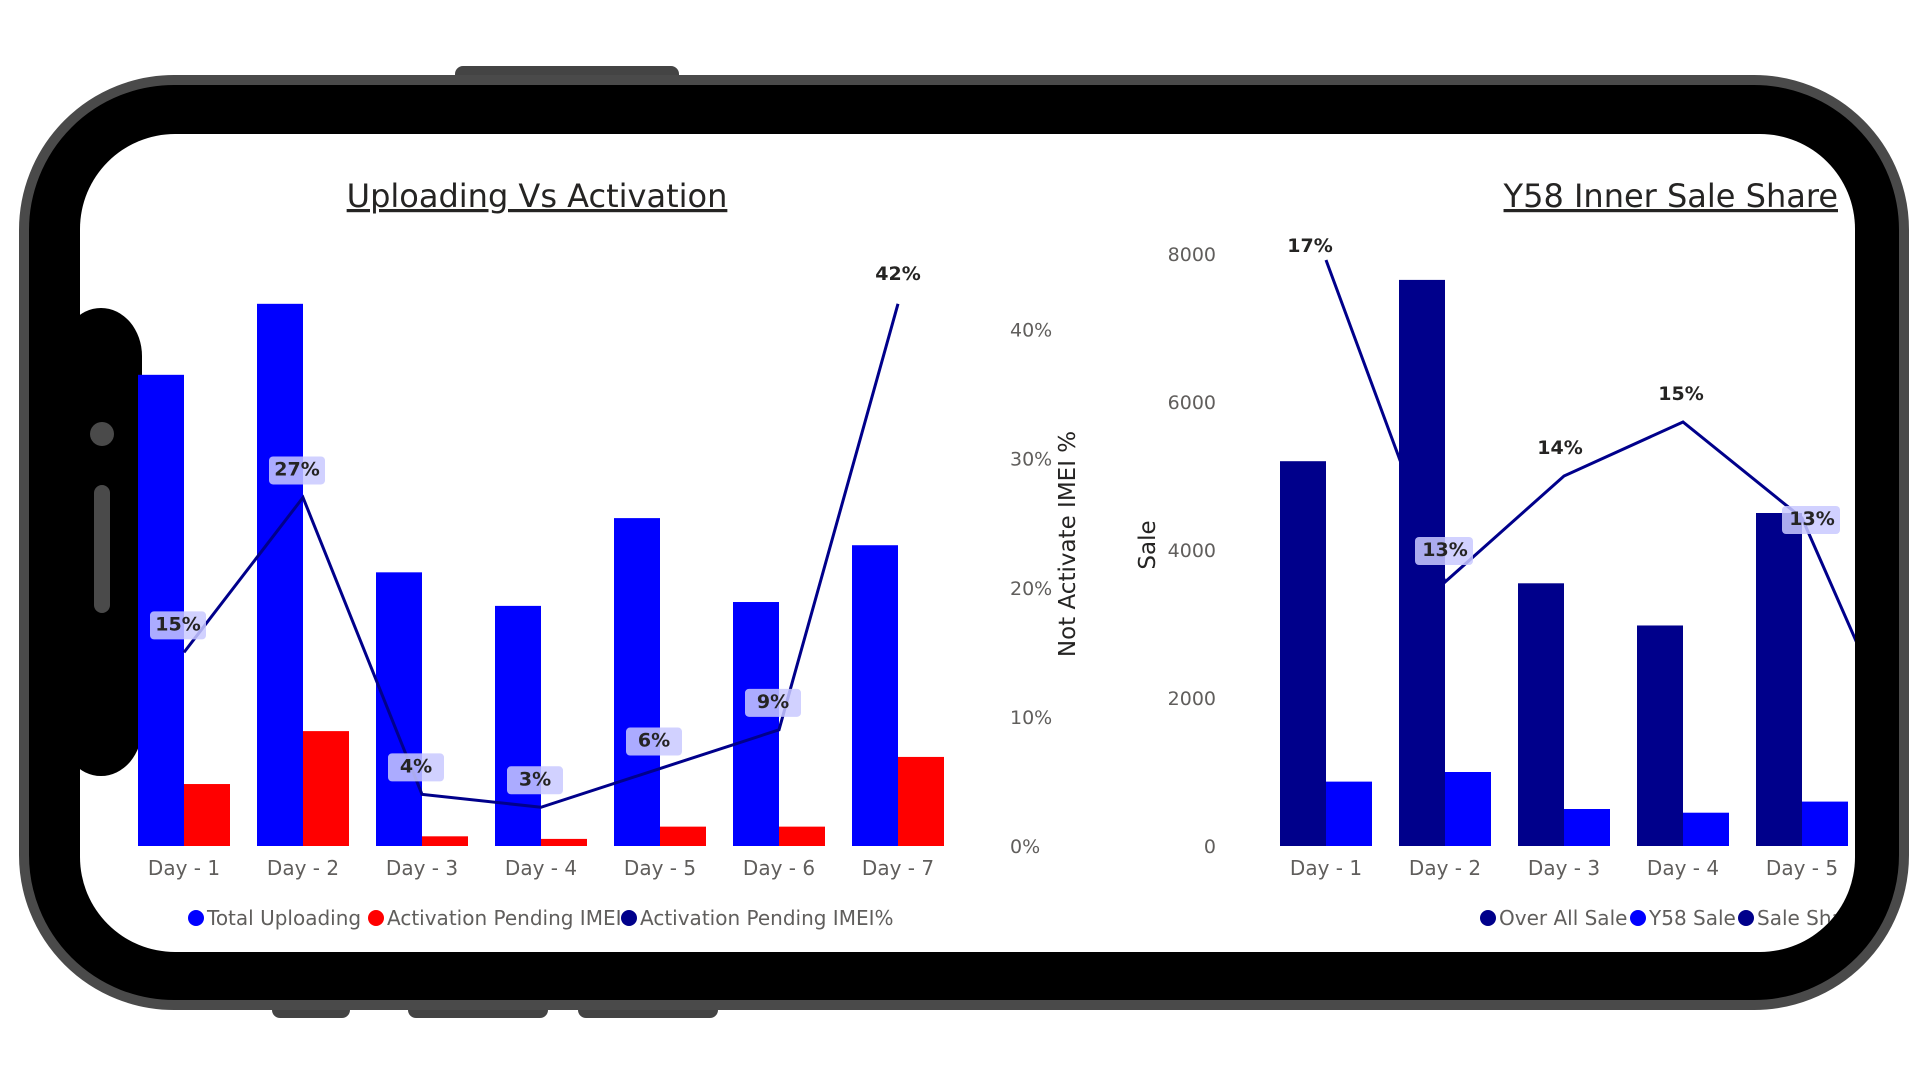 This screenshot has height=1080, width=1920. Describe the element at coordinates (1309, 246) in the screenshot. I see `line-data-label: 17%` at that location.